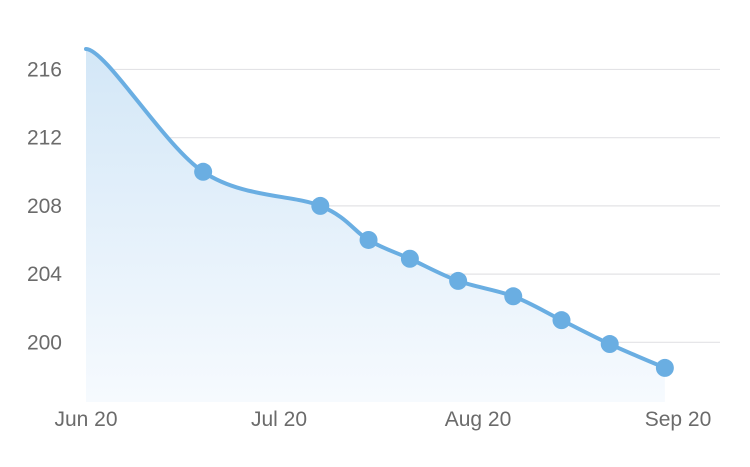 This screenshot has width=750, height=467. What do you see at coordinates (44, 274) in the screenshot?
I see `y-tick-label-204: 204` at bounding box center [44, 274].